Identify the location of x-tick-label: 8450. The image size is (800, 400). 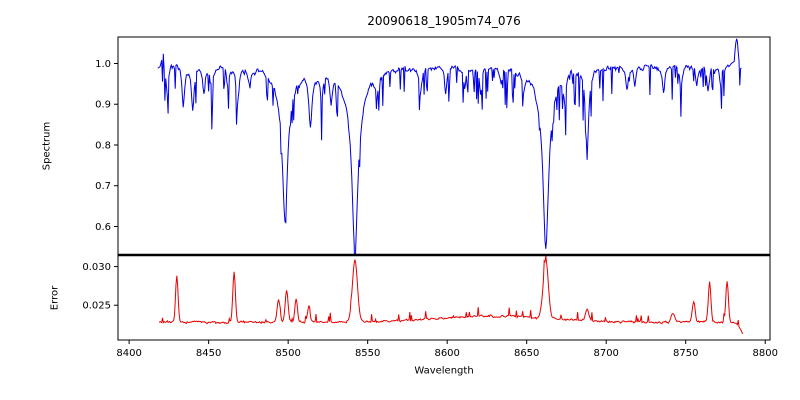
(208, 353).